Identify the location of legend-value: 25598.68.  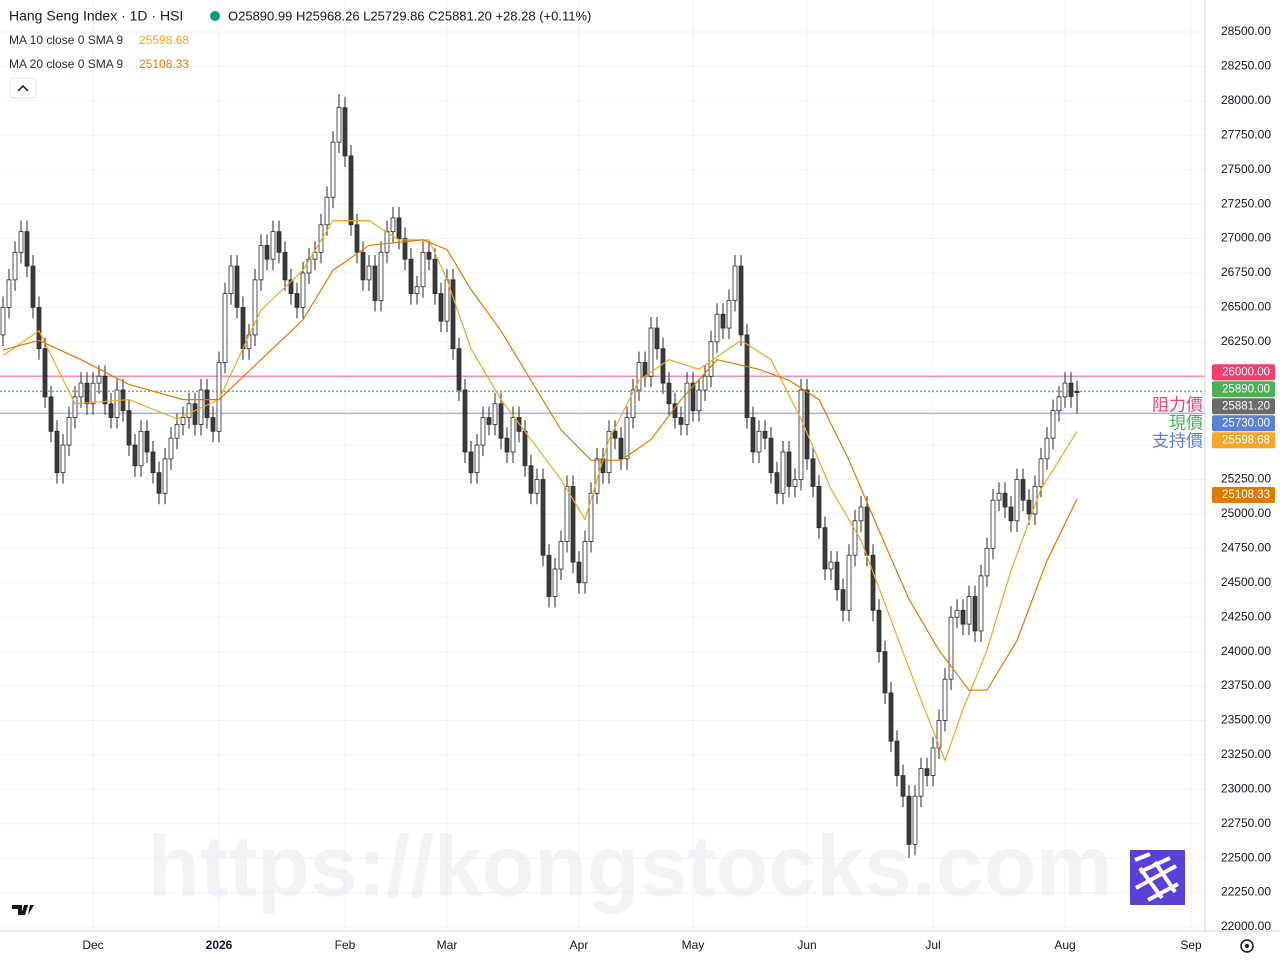
(164, 40).